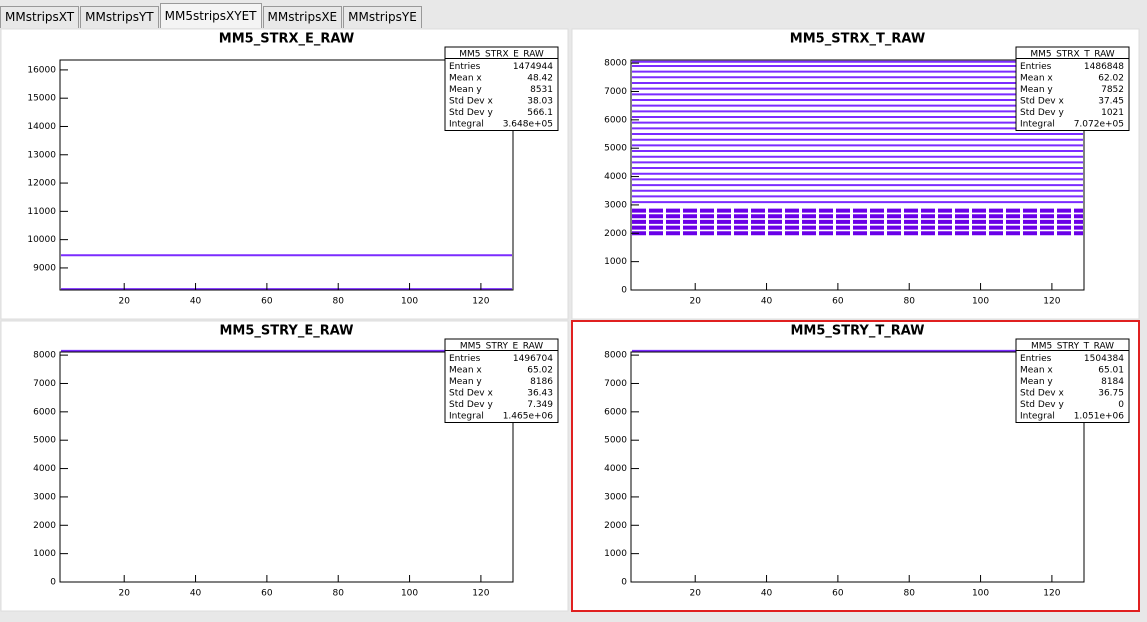  I want to click on stats-name: MM5_STRY_E_RAW, so click(501, 346).